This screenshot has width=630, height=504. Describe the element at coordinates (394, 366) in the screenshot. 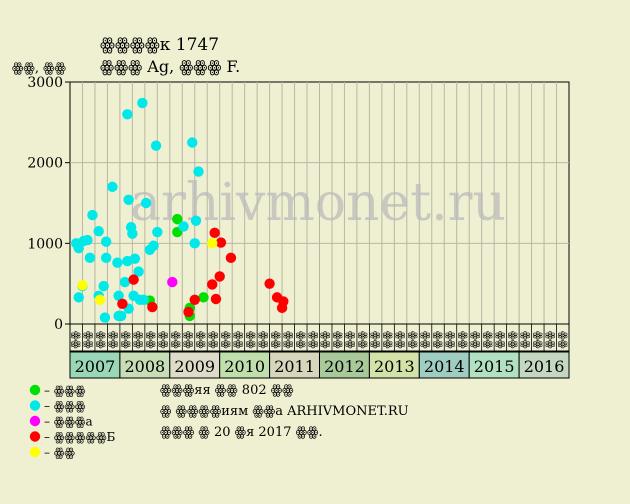

I see `year-label: 2013` at that location.